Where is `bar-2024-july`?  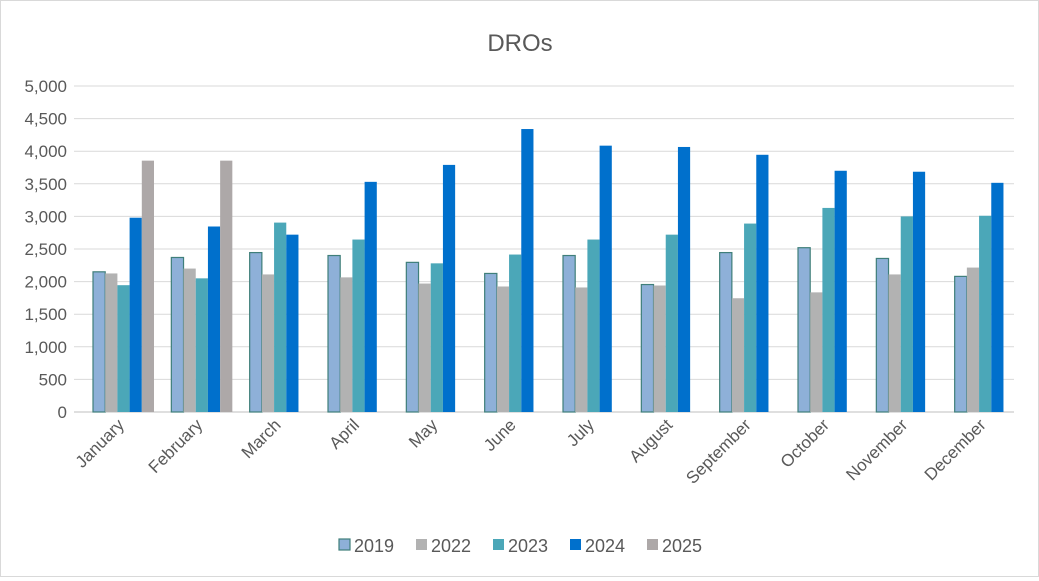
bar-2024-july is located at coordinates (605, 278).